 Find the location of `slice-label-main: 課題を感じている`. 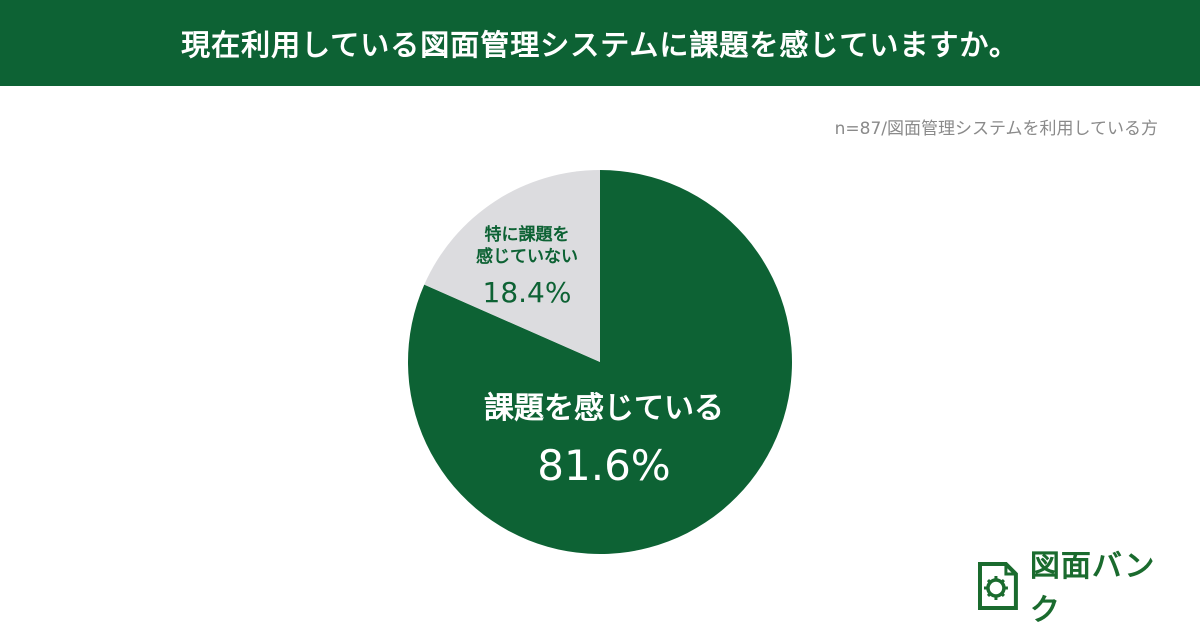

slice-label-main: 課題を感じている is located at coordinates (604, 408).